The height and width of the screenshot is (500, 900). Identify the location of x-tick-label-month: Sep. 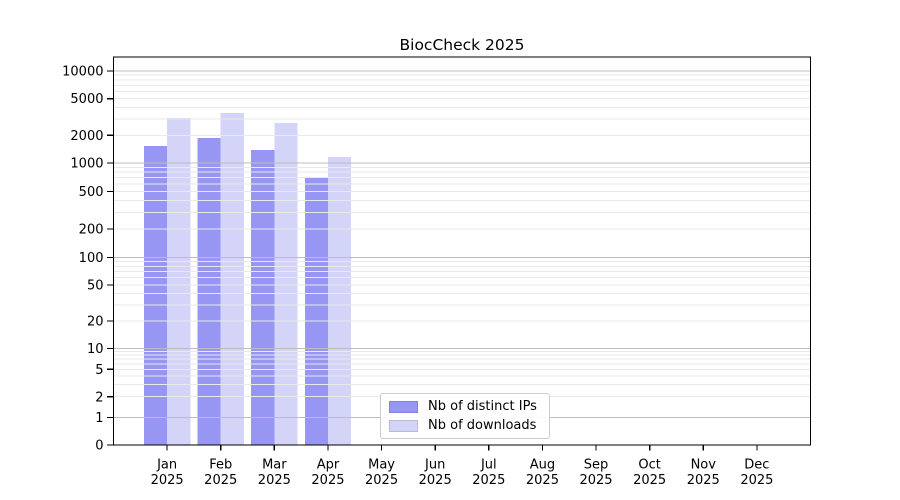
(596, 465).